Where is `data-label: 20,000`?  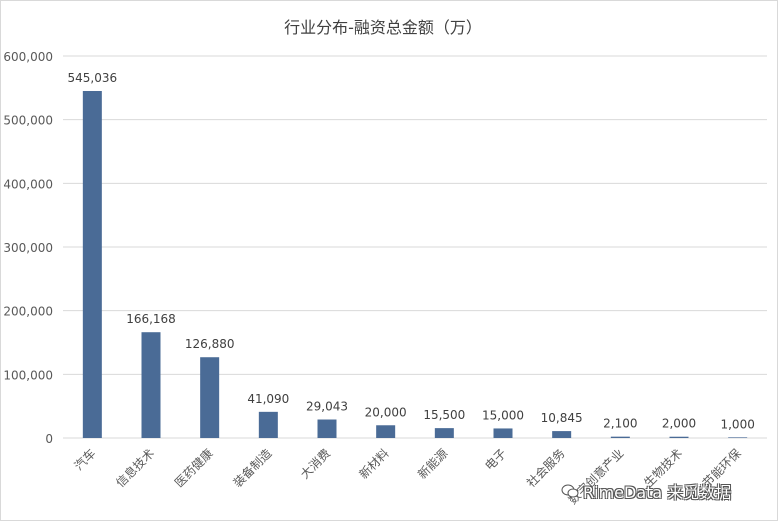 data-label: 20,000 is located at coordinates (386, 412).